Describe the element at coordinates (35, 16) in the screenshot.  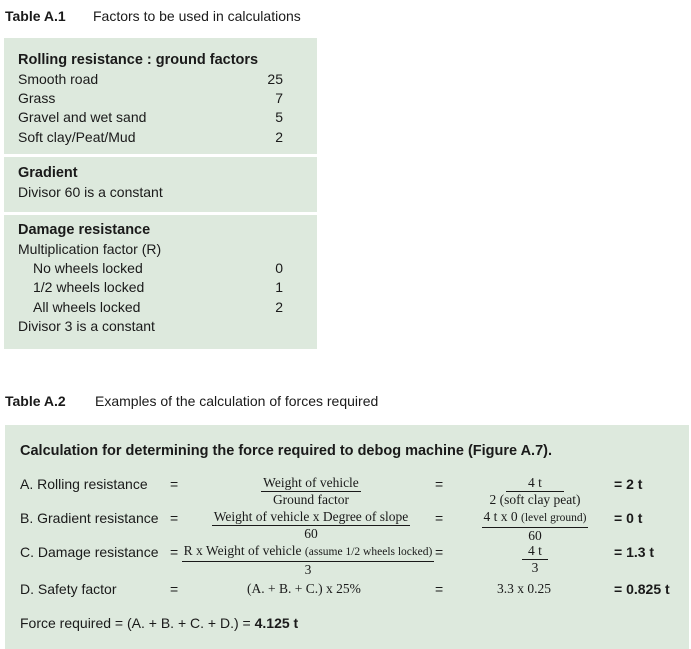
I see `table-number: Table A.1` at that location.